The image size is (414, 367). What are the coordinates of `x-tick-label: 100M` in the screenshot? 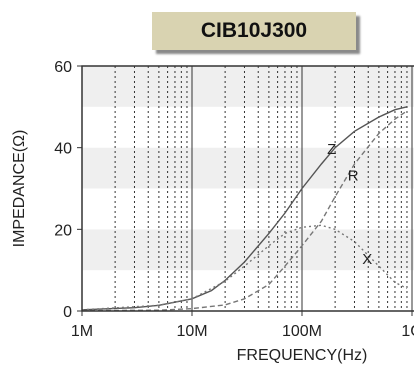 It's located at (302, 331).